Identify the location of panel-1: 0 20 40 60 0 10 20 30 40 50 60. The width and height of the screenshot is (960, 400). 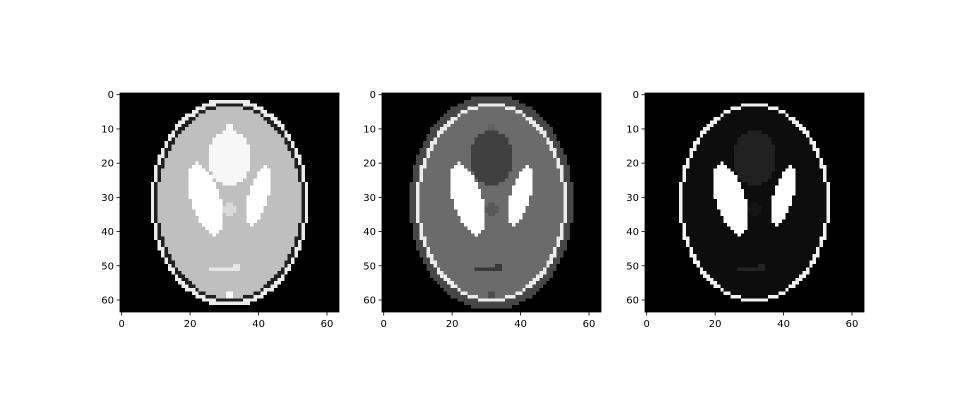
(220, 210).